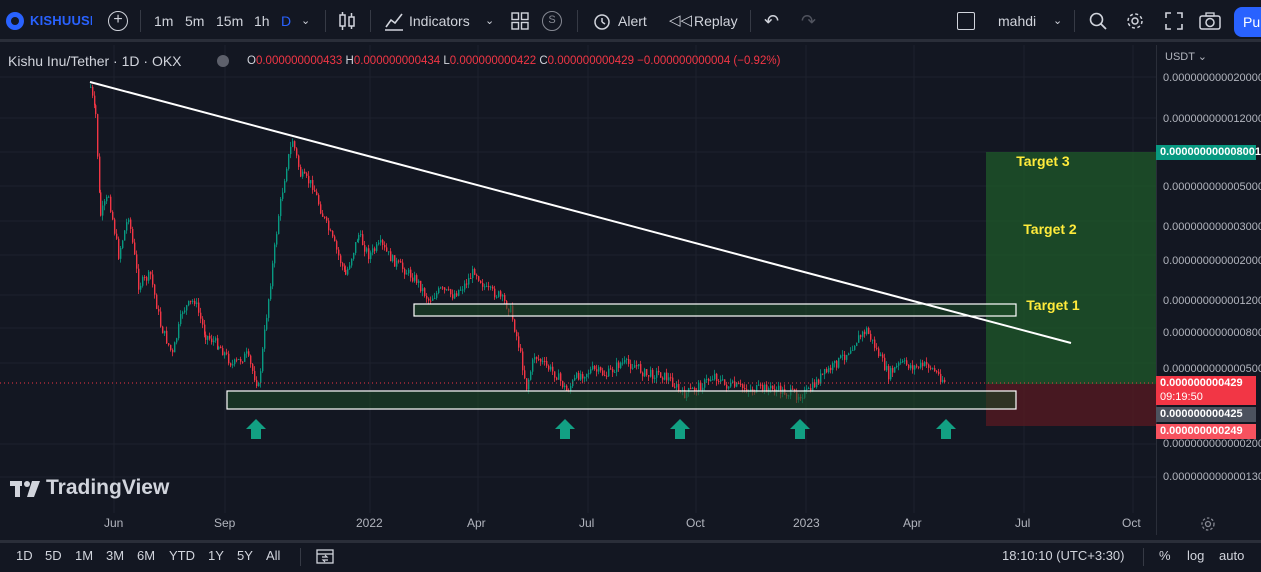 Image resolution: width=1261 pixels, height=572 pixels. Describe the element at coordinates (1186, 57) in the screenshot. I see `currency-selector: USDT ⌄` at that location.